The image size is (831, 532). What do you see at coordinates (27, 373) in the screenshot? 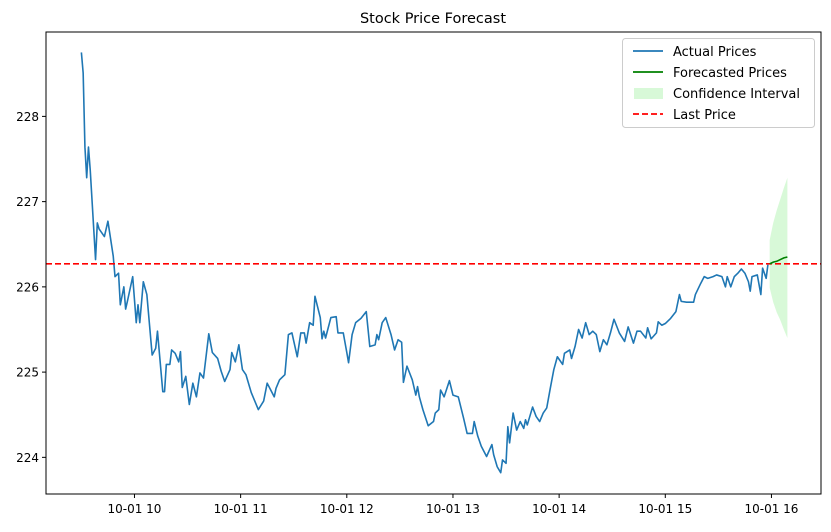
I see `y-tick-label: 225` at bounding box center [27, 373].